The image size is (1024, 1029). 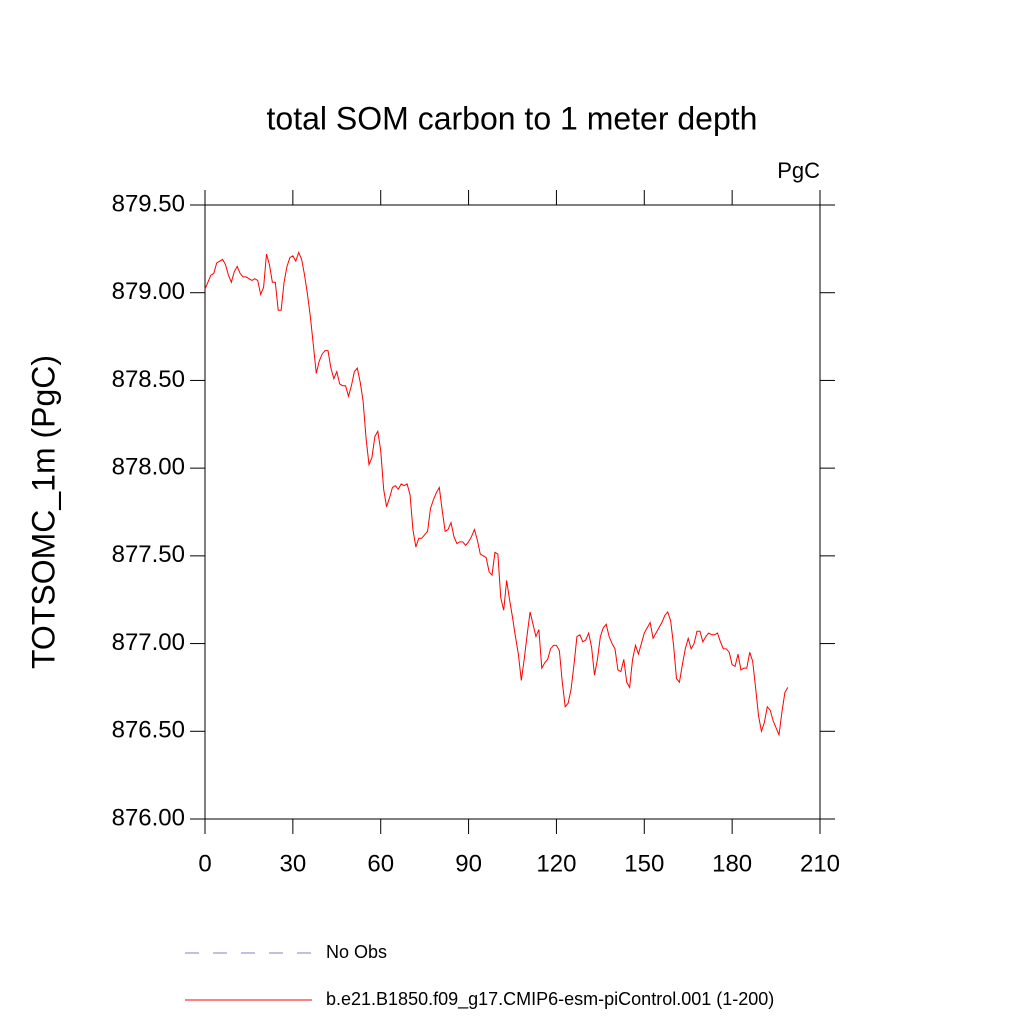 I want to click on y-tick-label: 878.50, so click(x=148, y=379).